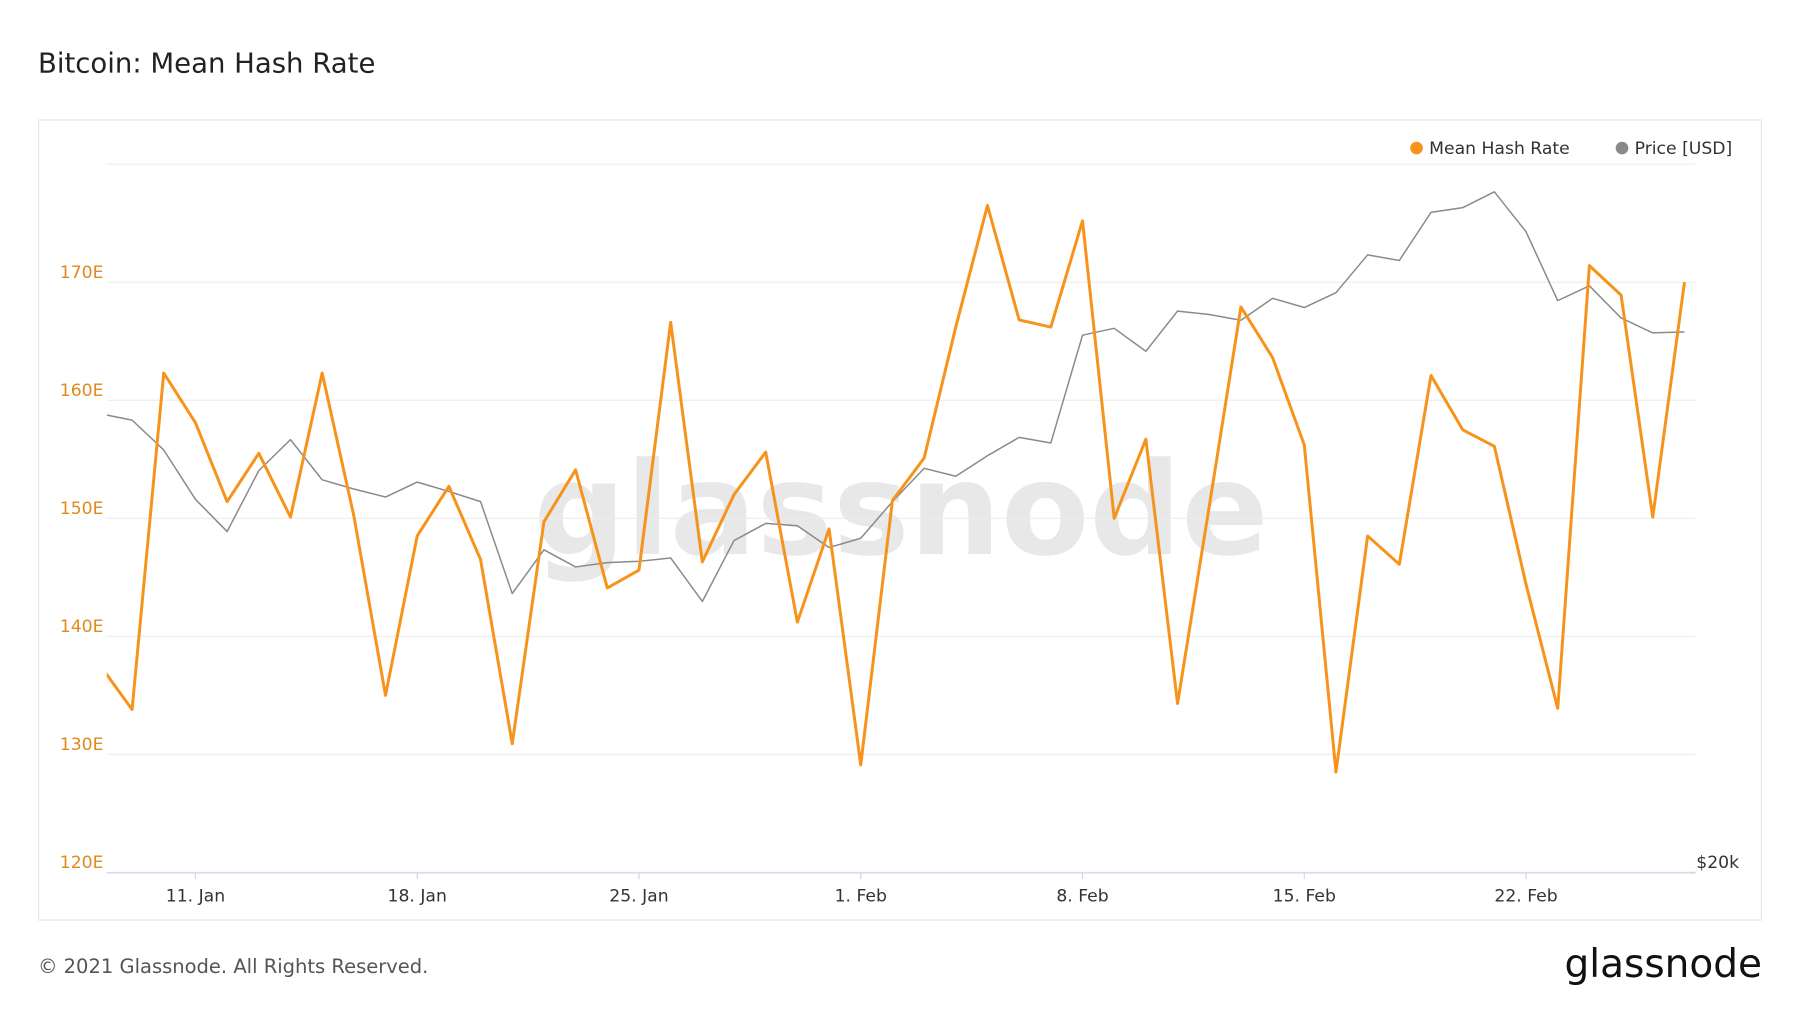 The height and width of the screenshot is (1013, 1800). I want to click on y-tick-label: 120E, so click(82, 863).